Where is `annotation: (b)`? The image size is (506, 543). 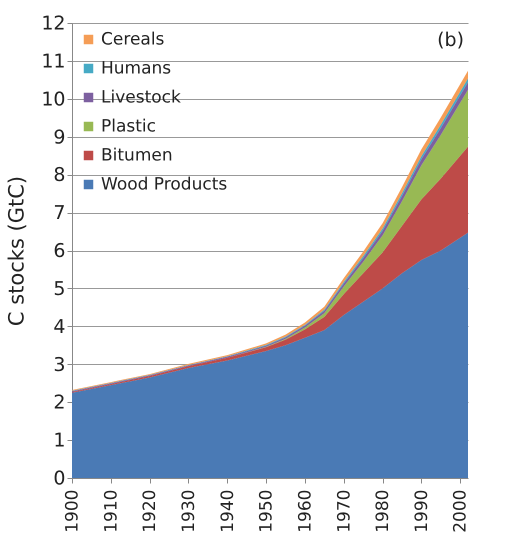
annotation: (b) is located at coordinates (450, 40).